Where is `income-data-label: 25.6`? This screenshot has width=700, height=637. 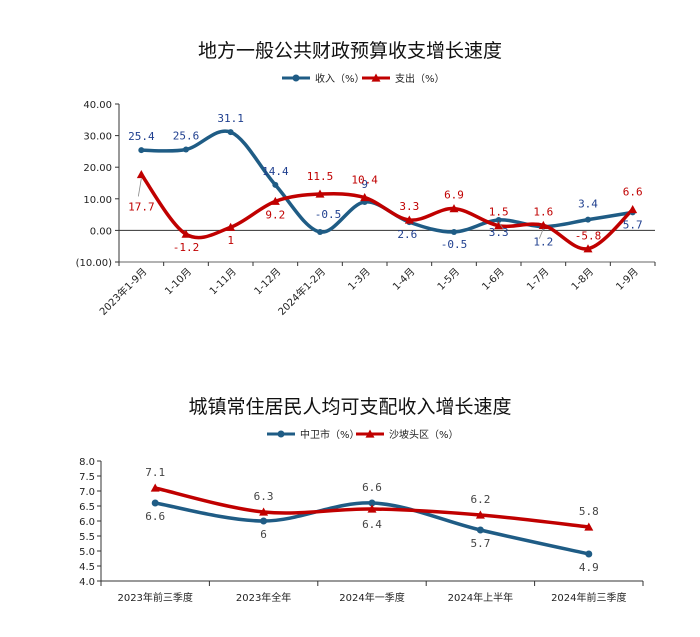
income-data-label: 25.6 is located at coordinates (186, 136).